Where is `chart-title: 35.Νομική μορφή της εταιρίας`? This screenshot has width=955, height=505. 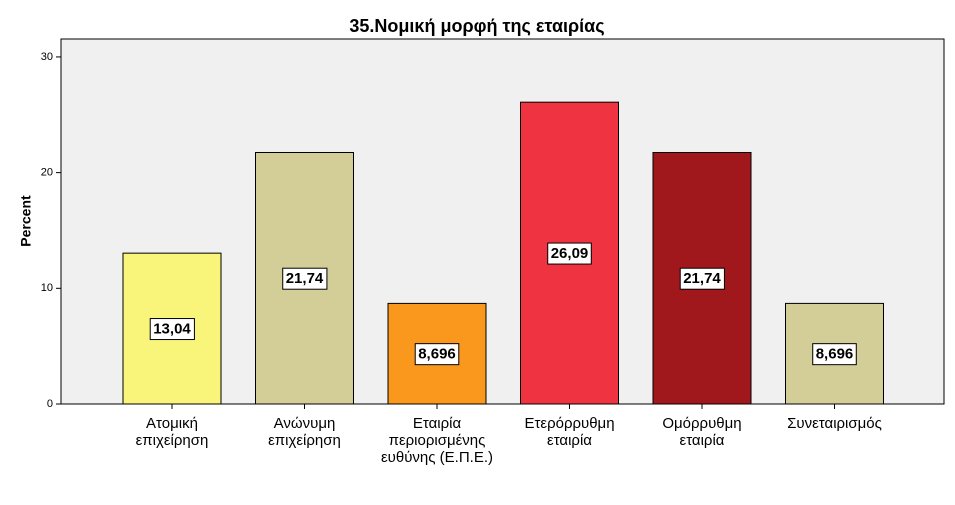 chart-title: 35.Νομική μορφή της εταιρίας is located at coordinates (476, 26).